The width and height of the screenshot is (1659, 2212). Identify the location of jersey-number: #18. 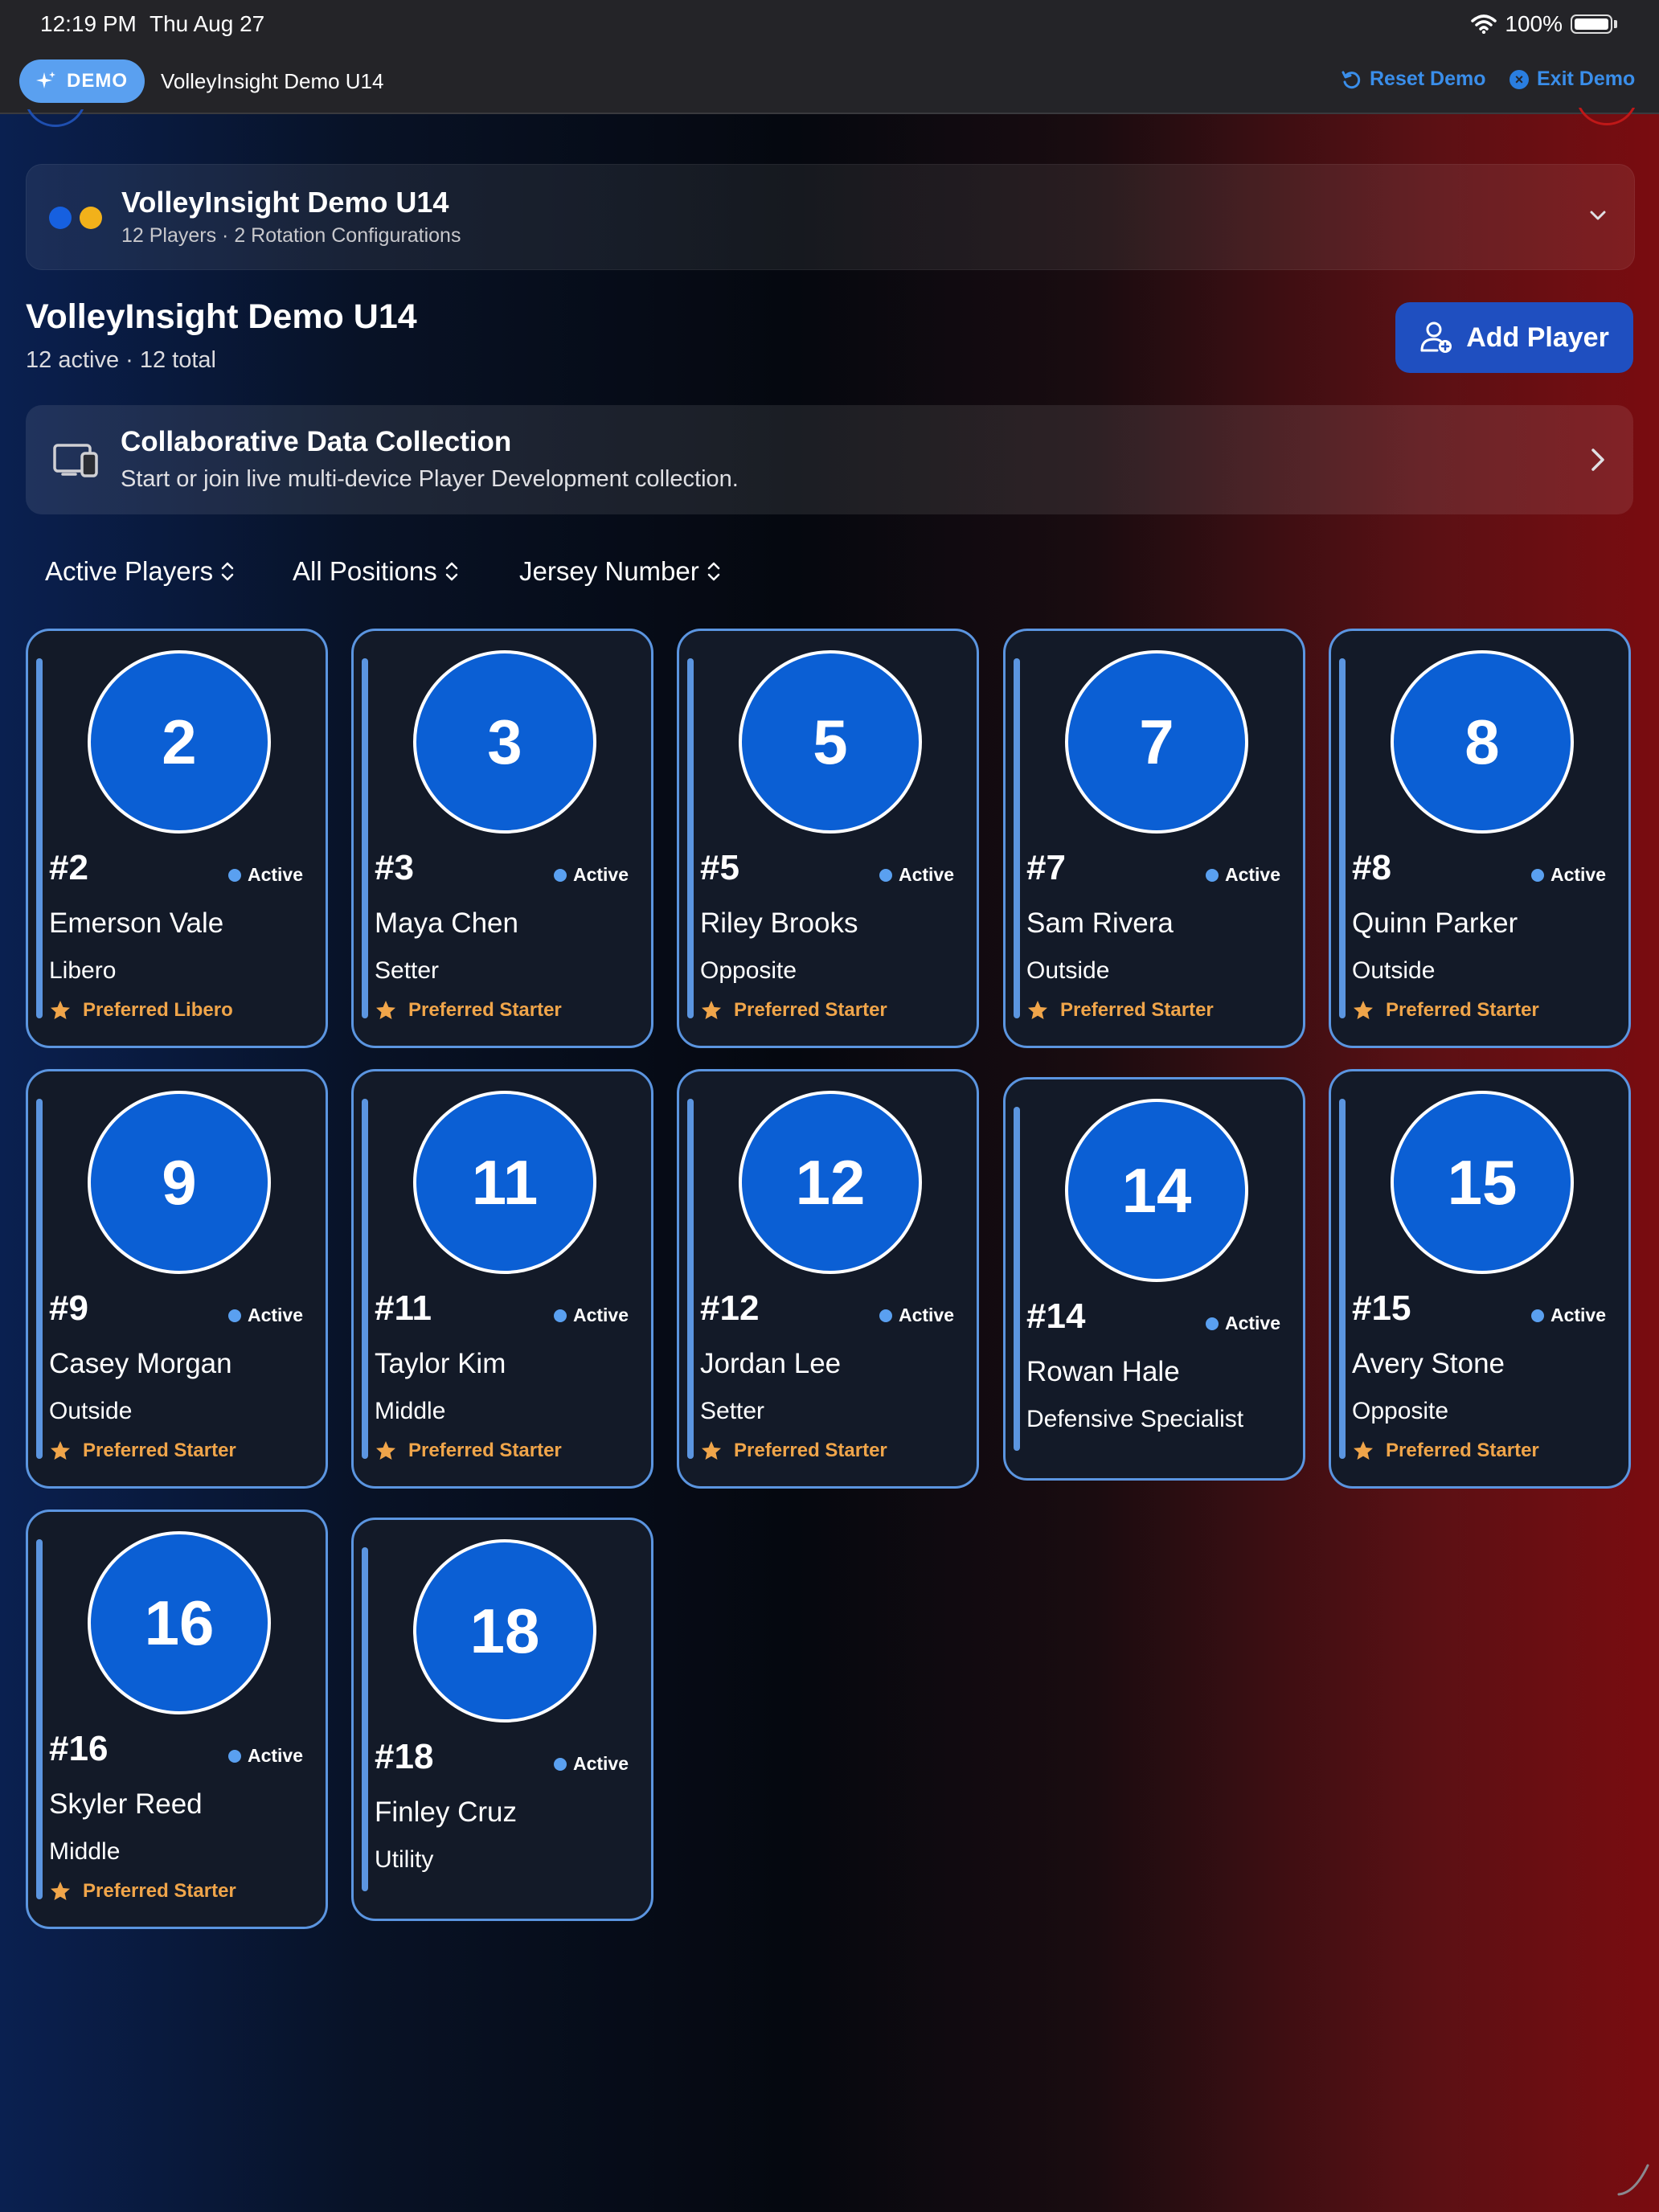
(404, 1756).